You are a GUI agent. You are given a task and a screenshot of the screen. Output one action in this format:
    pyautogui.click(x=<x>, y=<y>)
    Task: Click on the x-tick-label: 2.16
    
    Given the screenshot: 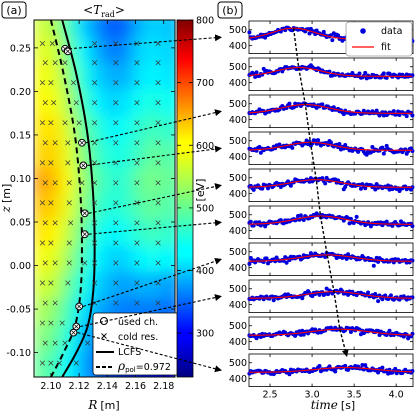 What is the action you would take?
    pyautogui.click(x=135, y=386)
    